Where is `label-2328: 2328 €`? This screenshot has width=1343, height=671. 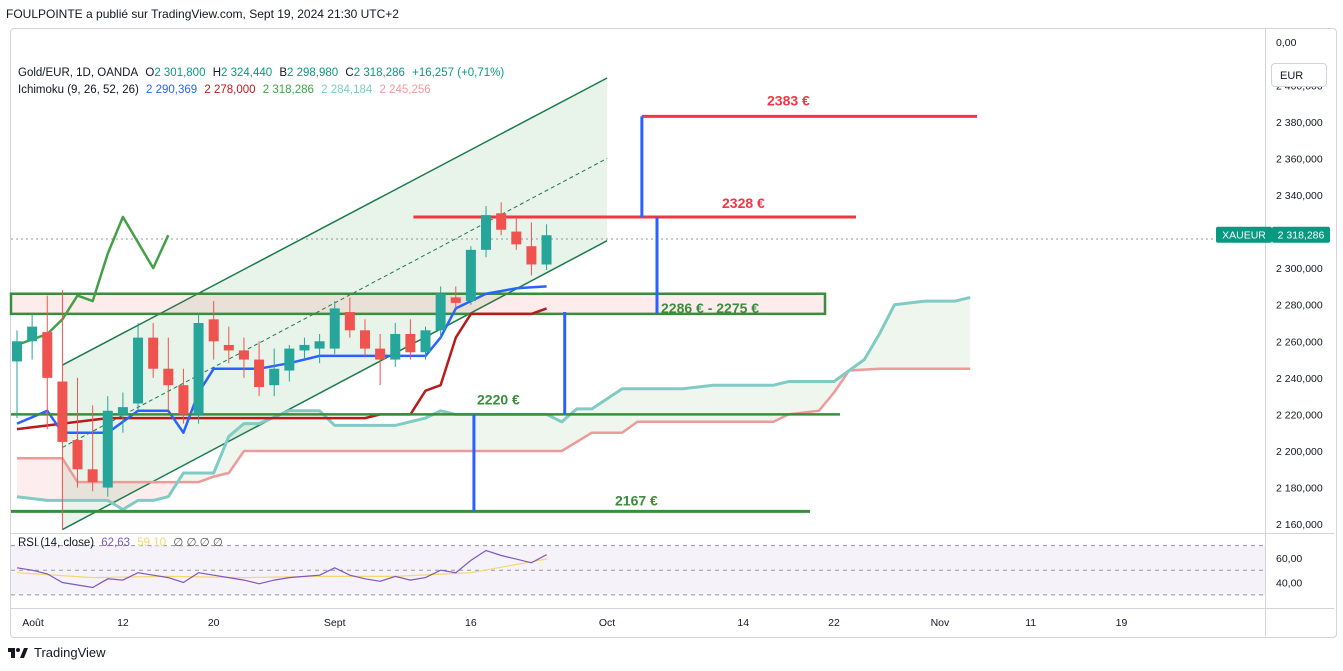 label-2328: 2328 € is located at coordinates (743, 203).